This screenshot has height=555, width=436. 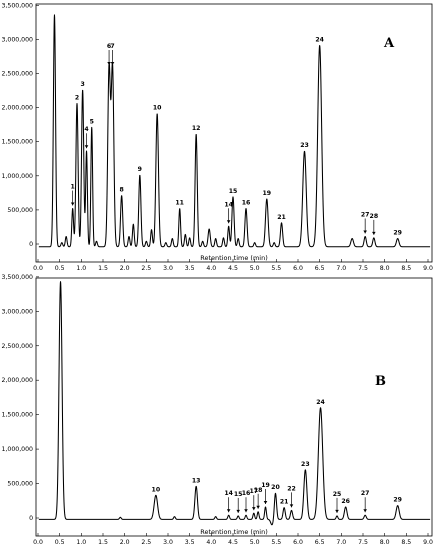 What do you see at coordinates (228, 204) in the screenshot?
I see `peak-label-a-14: 14` at bounding box center [228, 204].